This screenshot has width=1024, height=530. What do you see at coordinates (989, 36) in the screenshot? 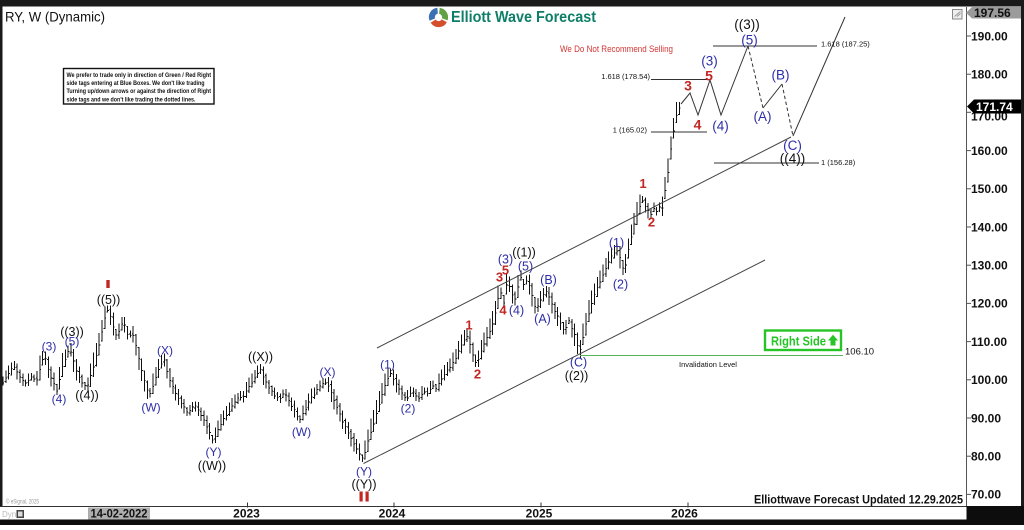
I see `svg-text: 190.00` at bounding box center [989, 36].